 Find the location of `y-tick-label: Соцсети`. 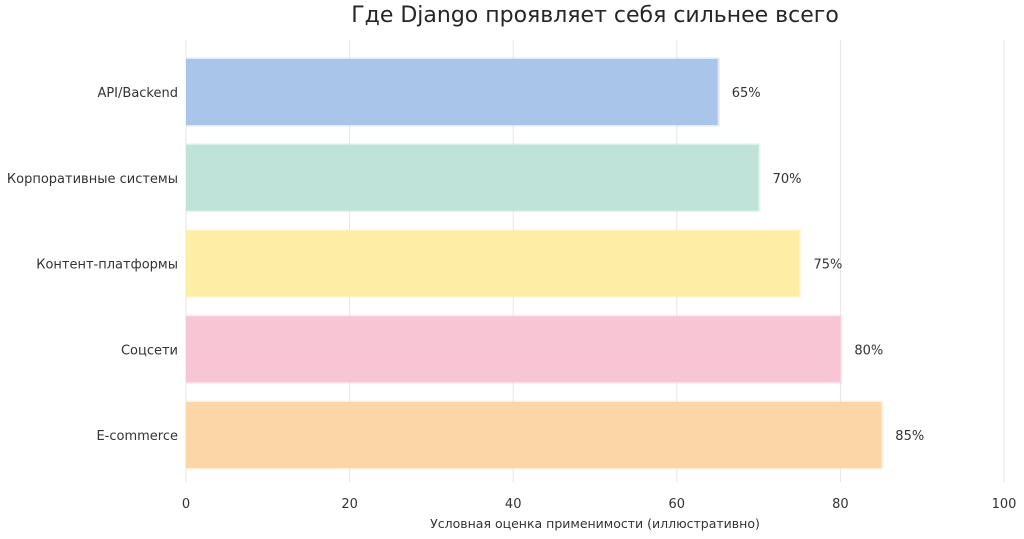

y-tick-label: Соцсети is located at coordinates (149, 350).